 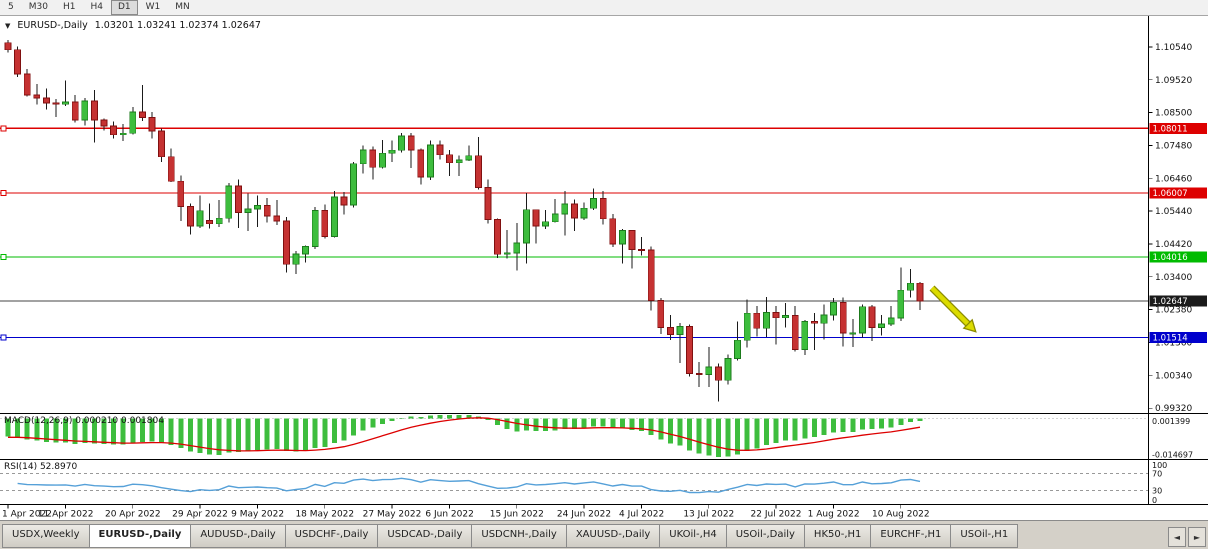 I want to click on svg-text: 11 Apr 2022, so click(x=66, y=515).